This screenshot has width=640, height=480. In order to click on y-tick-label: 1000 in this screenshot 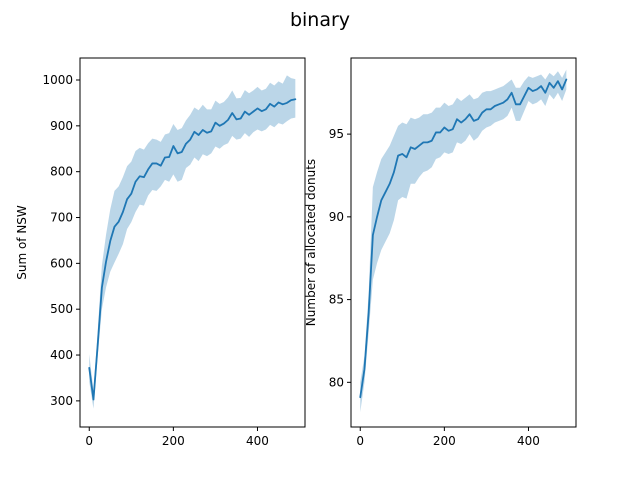, I will do `click(57, 80)`.